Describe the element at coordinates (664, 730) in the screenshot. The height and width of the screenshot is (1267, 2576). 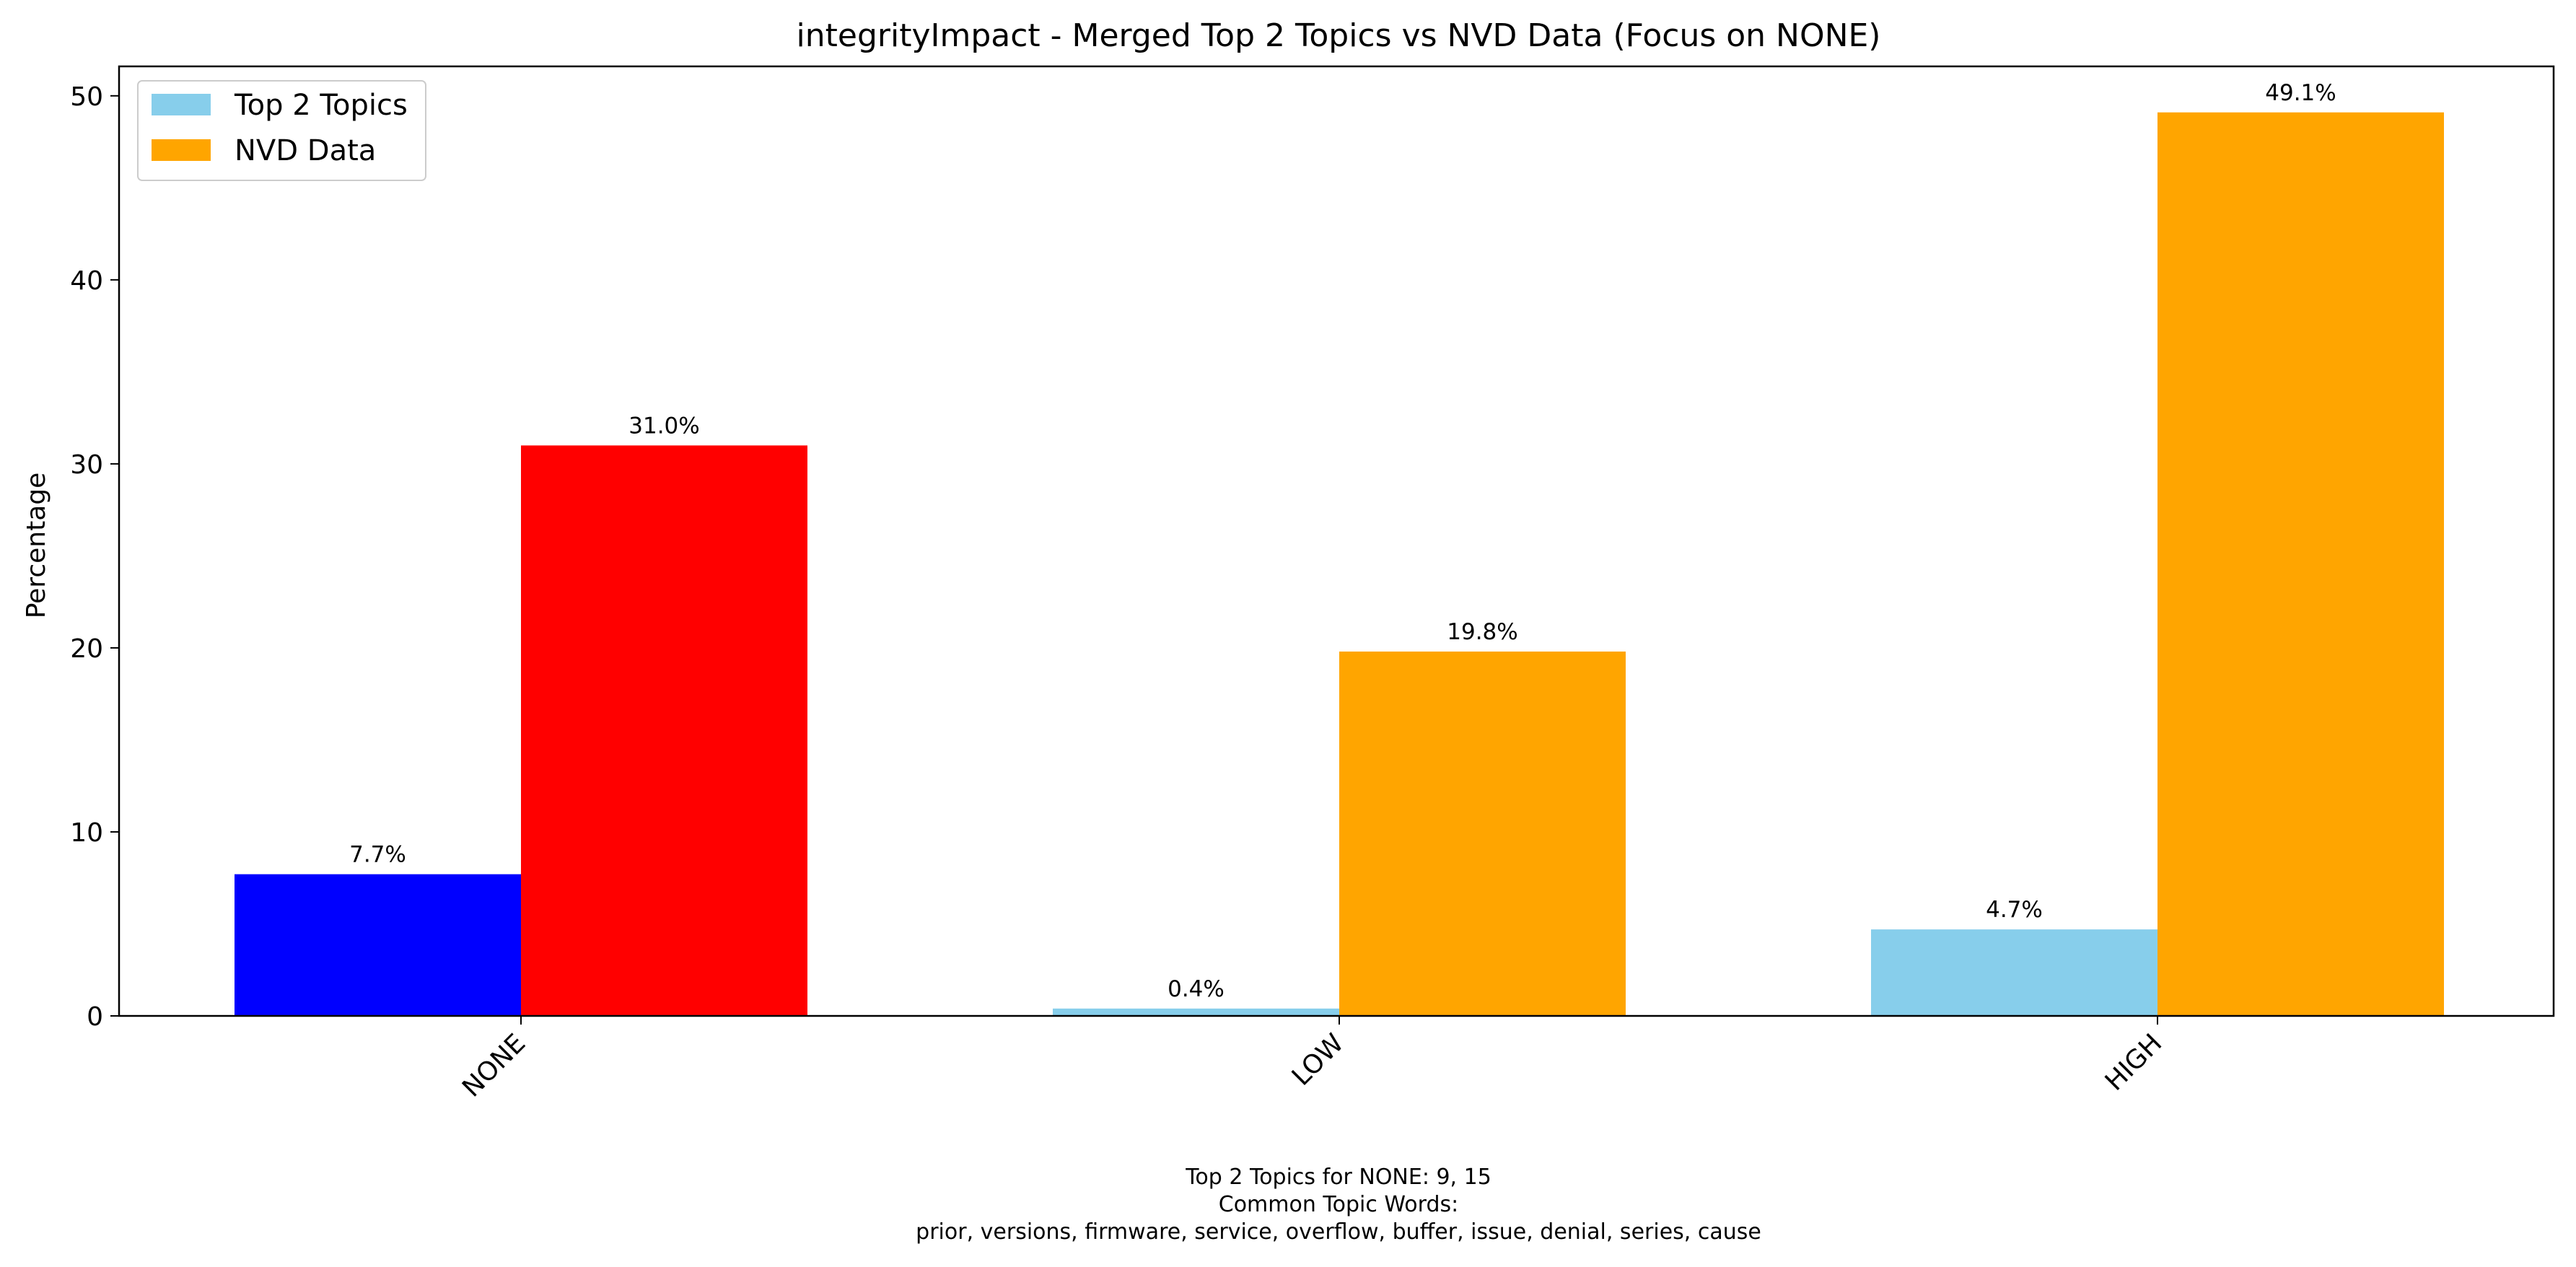
I see `bar-nvd-data-none` at that location.